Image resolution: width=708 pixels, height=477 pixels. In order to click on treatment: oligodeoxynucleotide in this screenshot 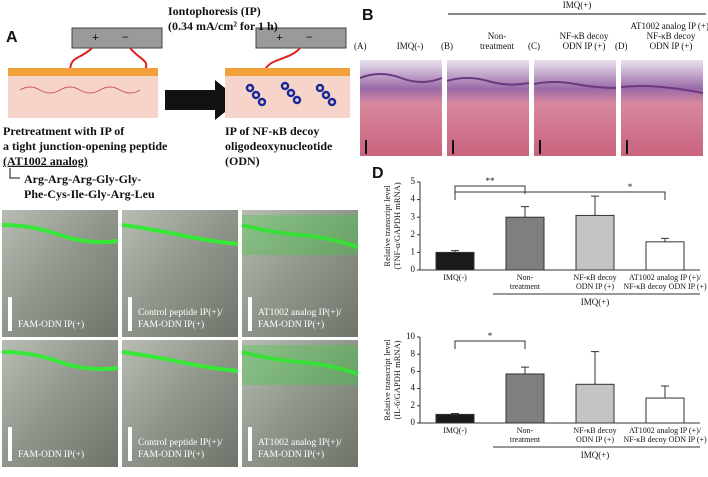, I will do `click(279, 146)`.